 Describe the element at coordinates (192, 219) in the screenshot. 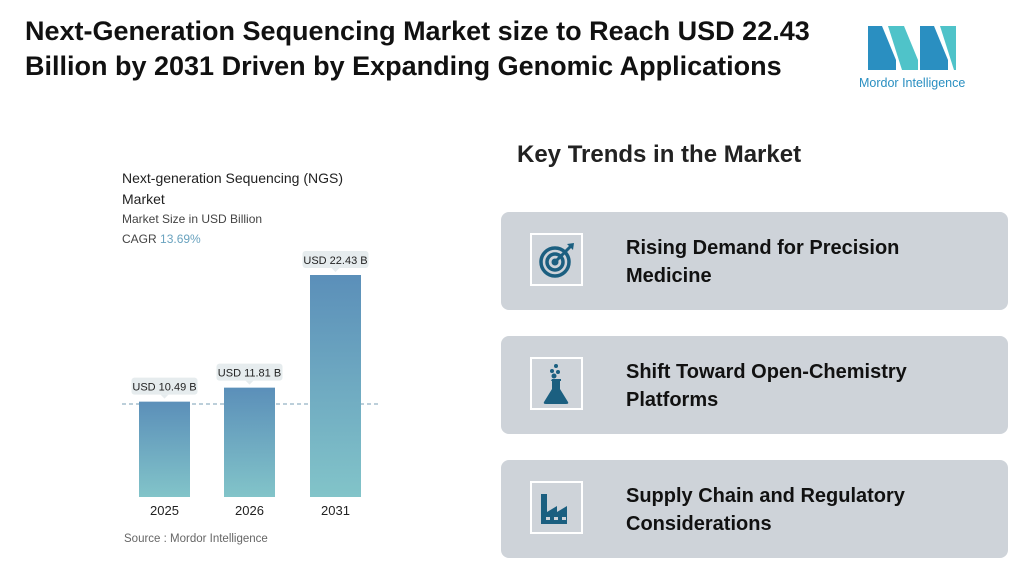

I see `chart-subtitle: Market Size in USD Billion` at that location.